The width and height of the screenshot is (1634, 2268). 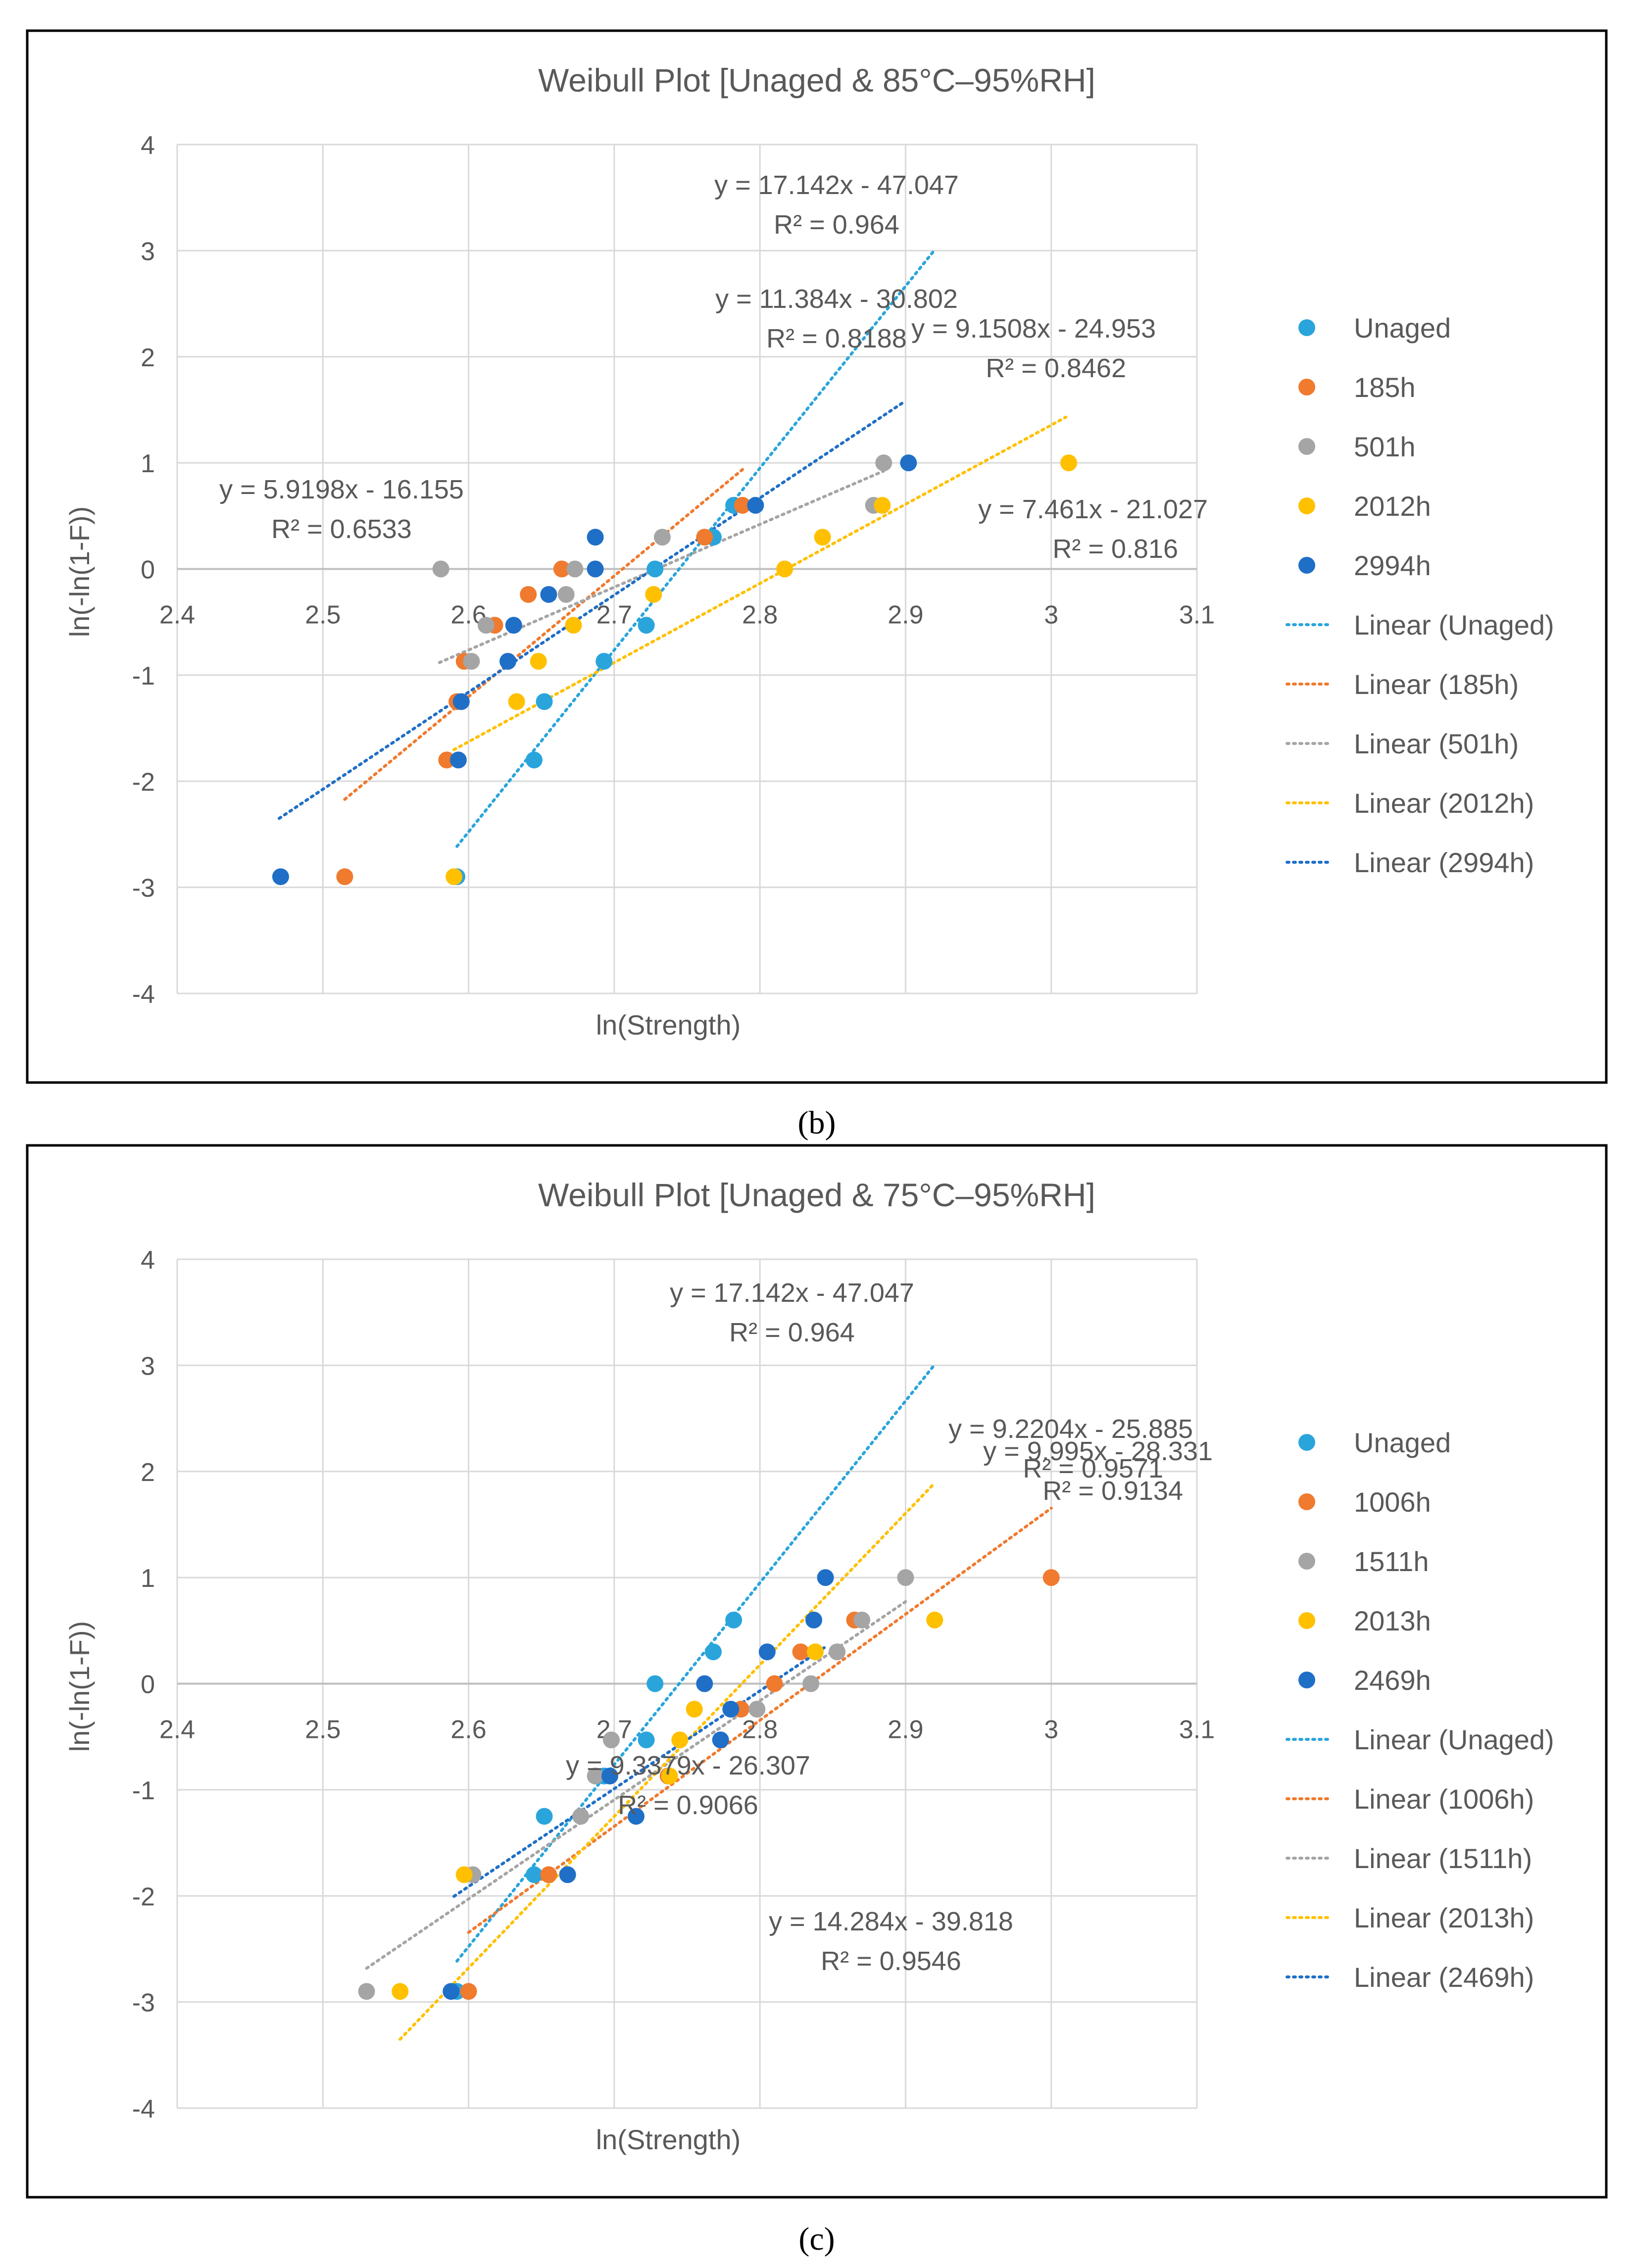 I want to click on trend-r-squared: R² = 0.9546, so click(x=891, y=1961).